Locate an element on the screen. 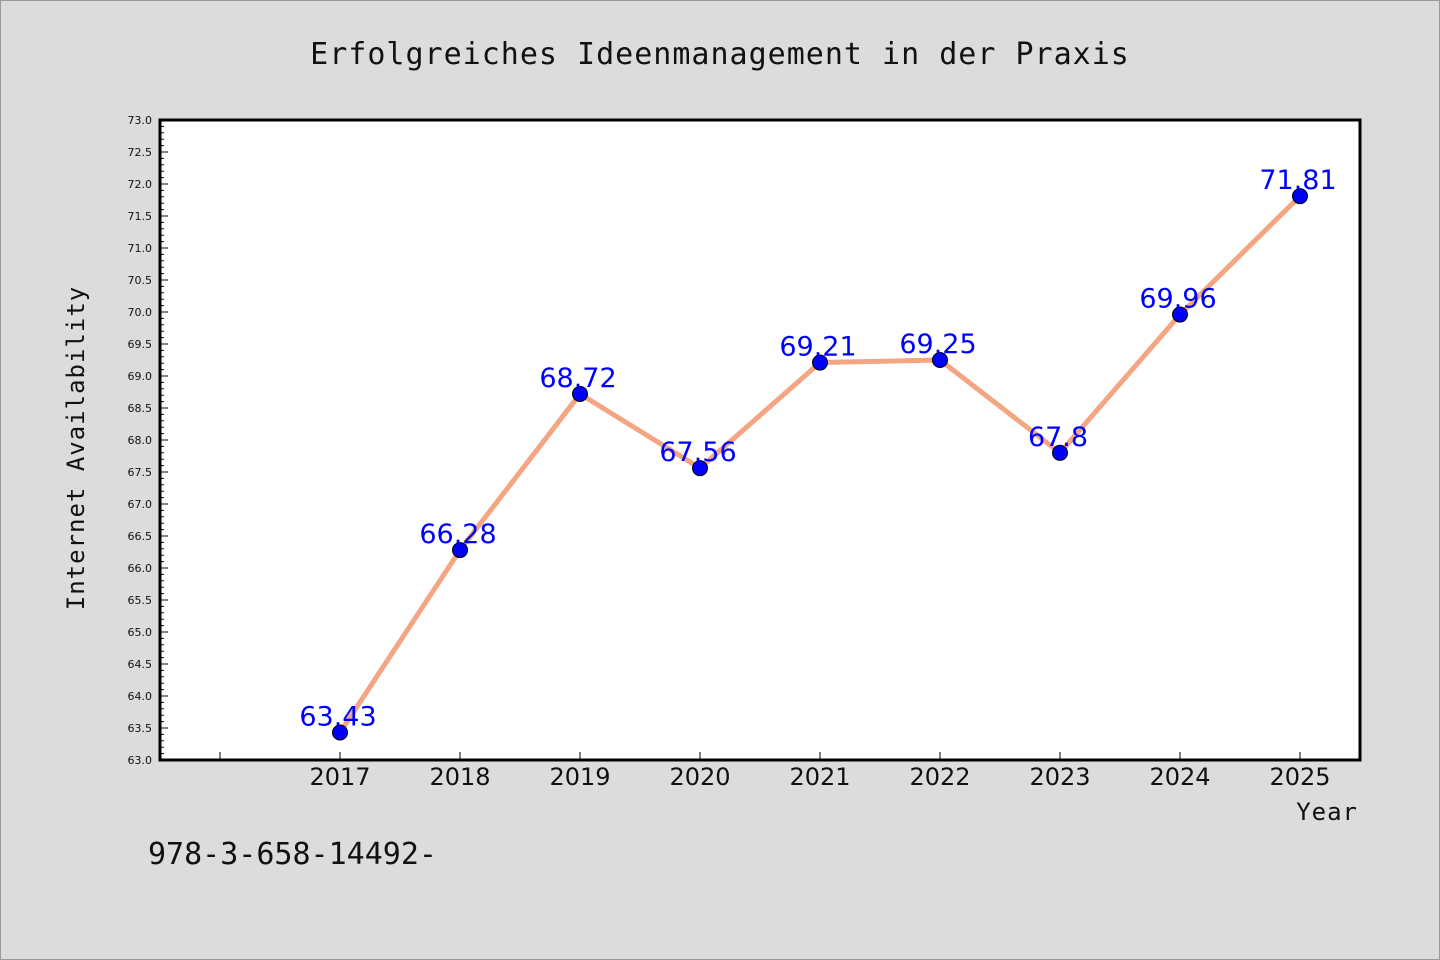  x-tick-label: 2022 is located at coordinates (939, 777).